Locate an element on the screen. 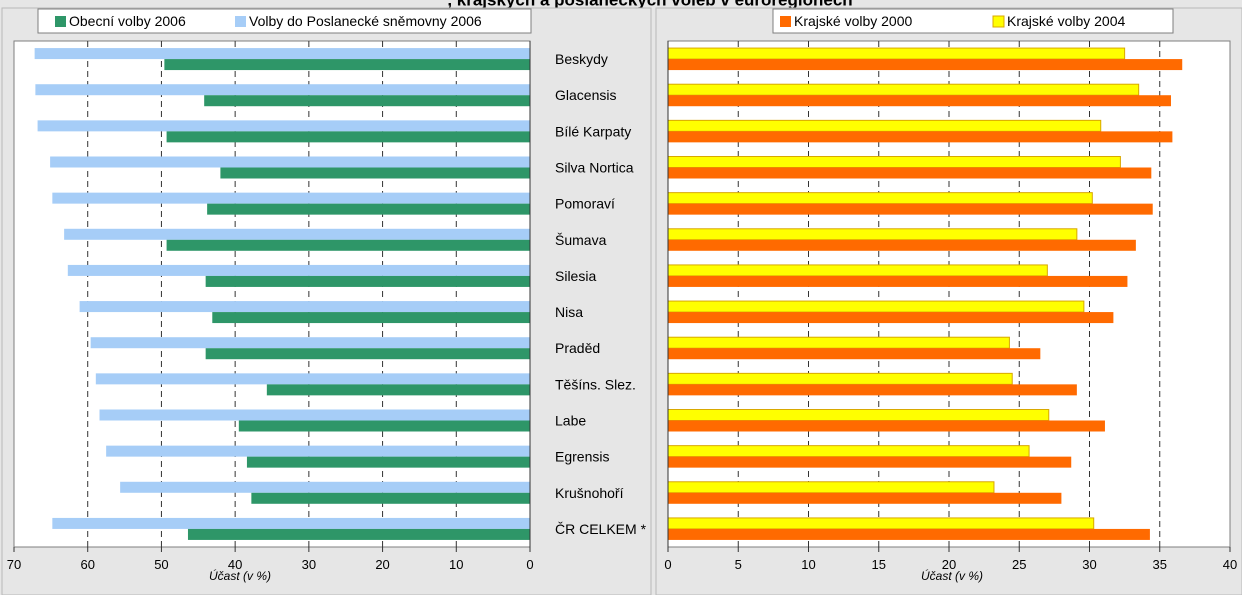 This screenshot has width=1242, height=595. legend-swatch-poslanecke-2006 is located at coordinates (240, 21).